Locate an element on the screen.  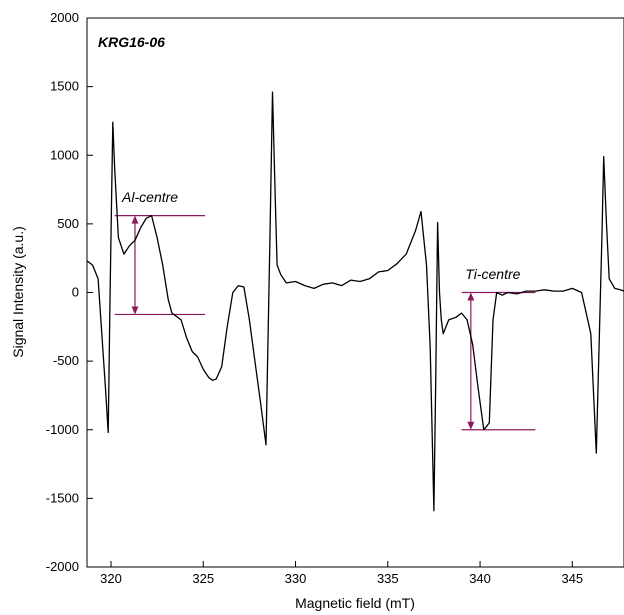
annotation-label: Ti-centre is located at coordinates (492, 274).